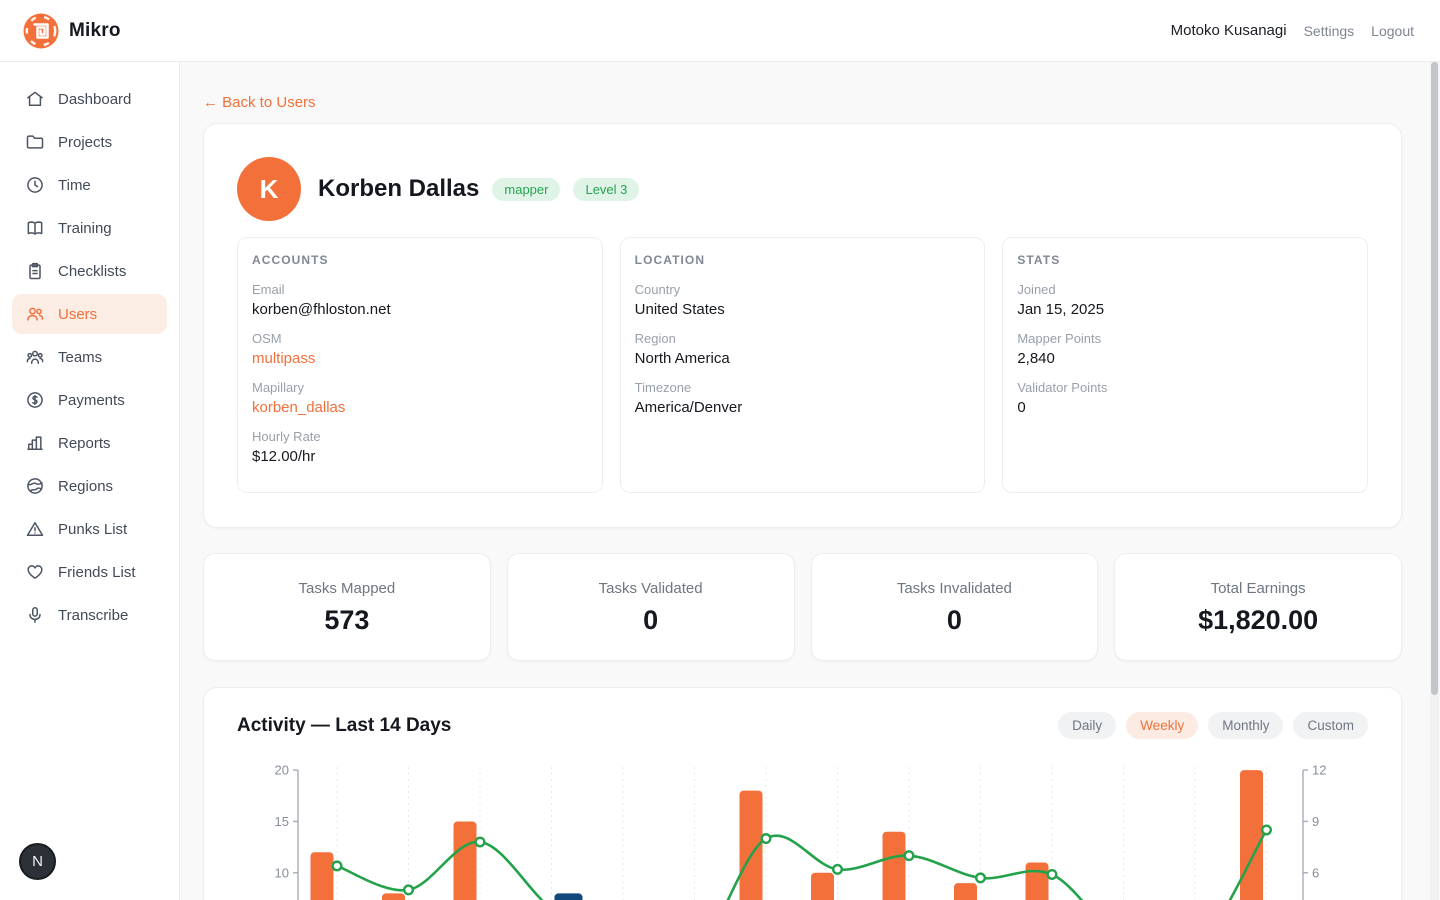 Image resolution: width=1440 pixels, height=900 pixels. I want to click on tasks-validated-card: Tasks Validated 0, so click(650, 607).